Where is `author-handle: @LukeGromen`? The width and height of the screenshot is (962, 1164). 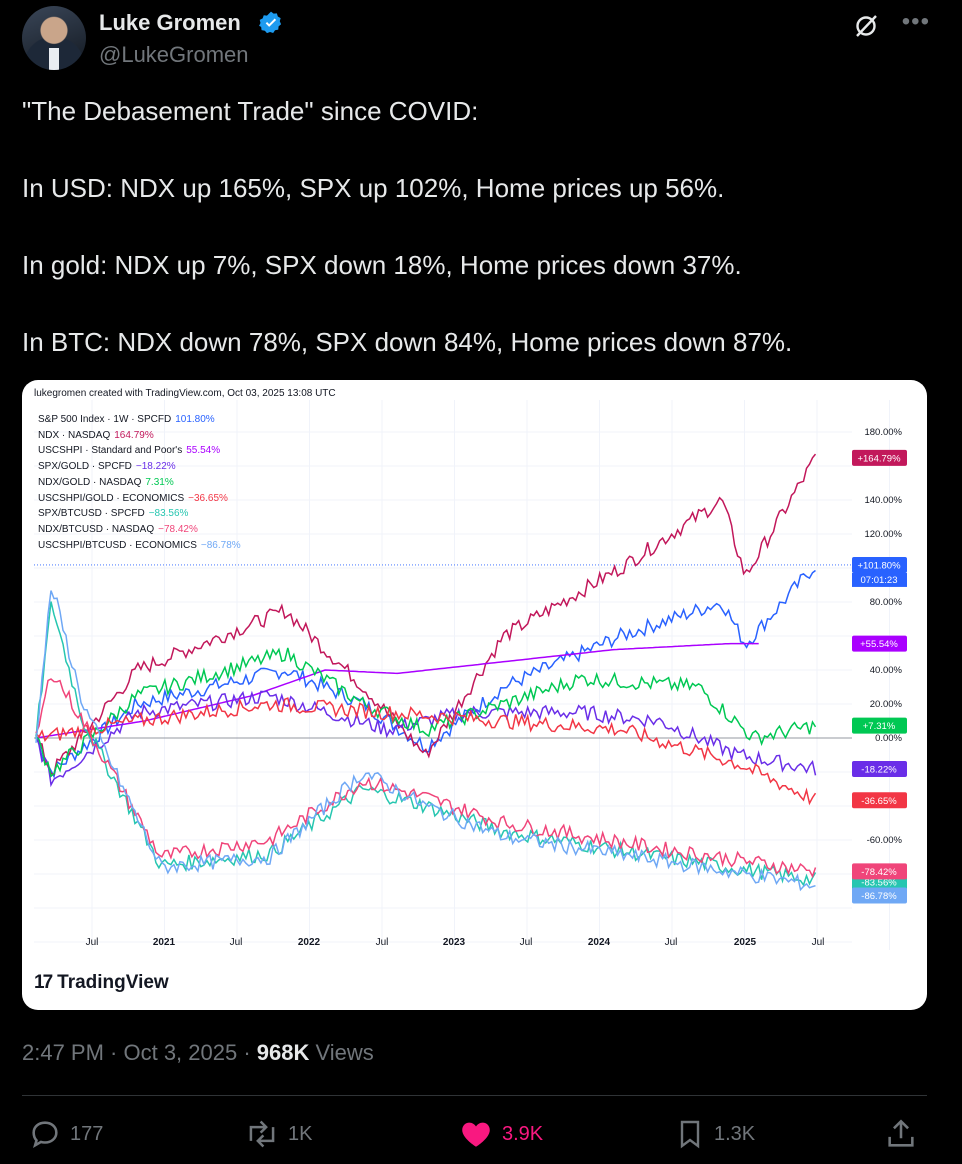 author-handle: @LukeGromen is located at coordinates (174, 54).